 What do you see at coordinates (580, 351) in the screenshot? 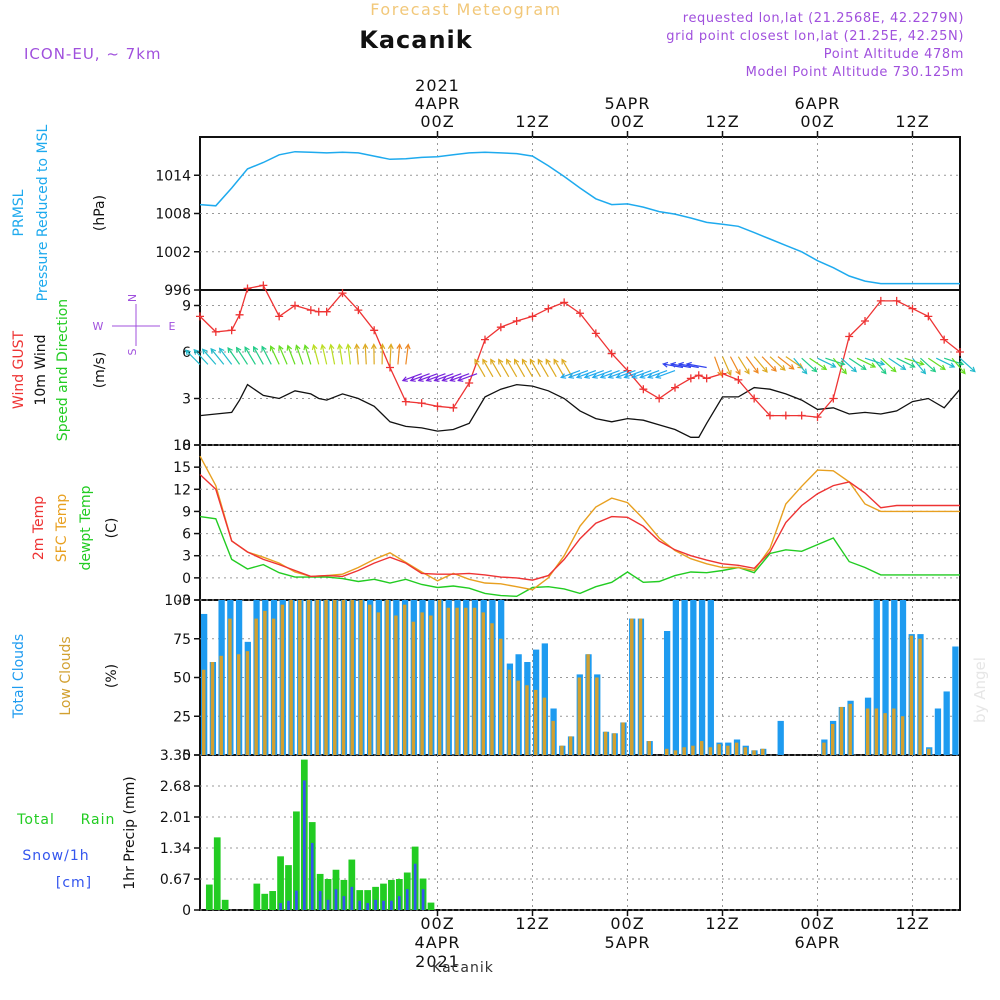
I see `wind-gust-line` at bounding box center [580, 351].